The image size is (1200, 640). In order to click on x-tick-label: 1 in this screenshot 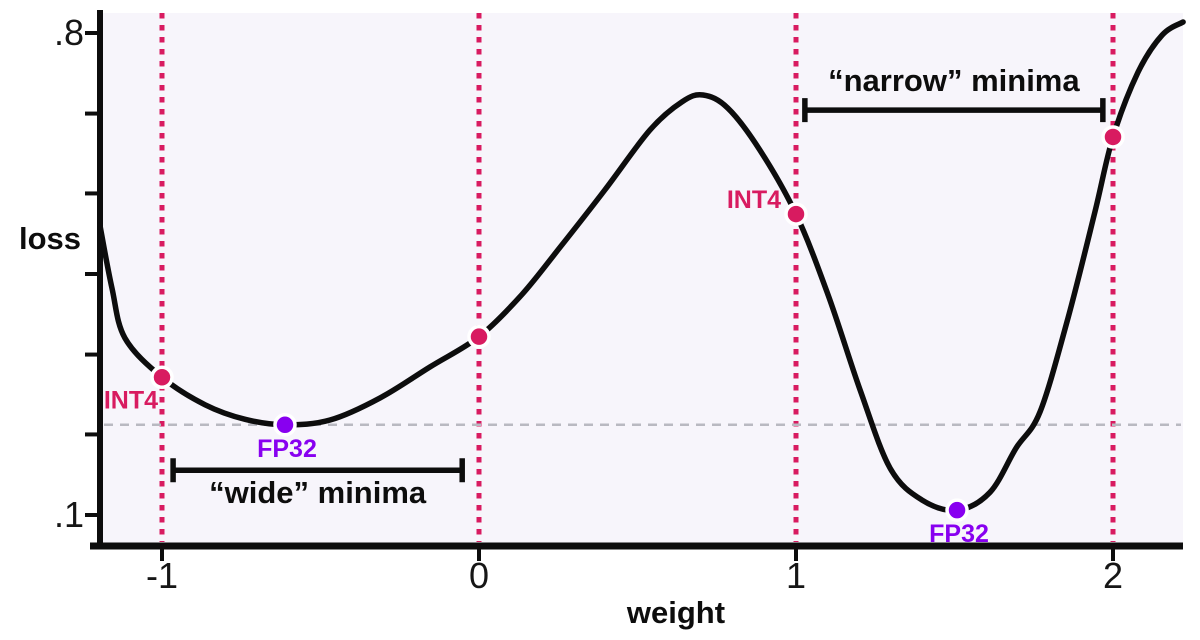, I will do `click(796, 575)`.